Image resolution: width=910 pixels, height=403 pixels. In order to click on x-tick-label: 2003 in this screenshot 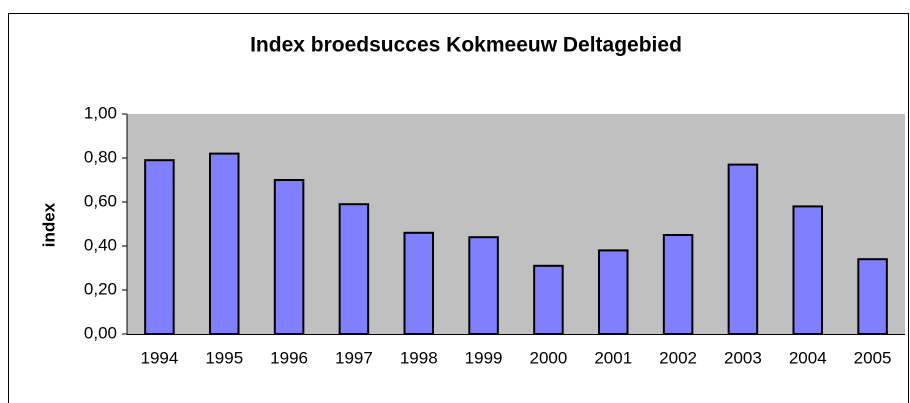, I will do `click(743, 357)`.